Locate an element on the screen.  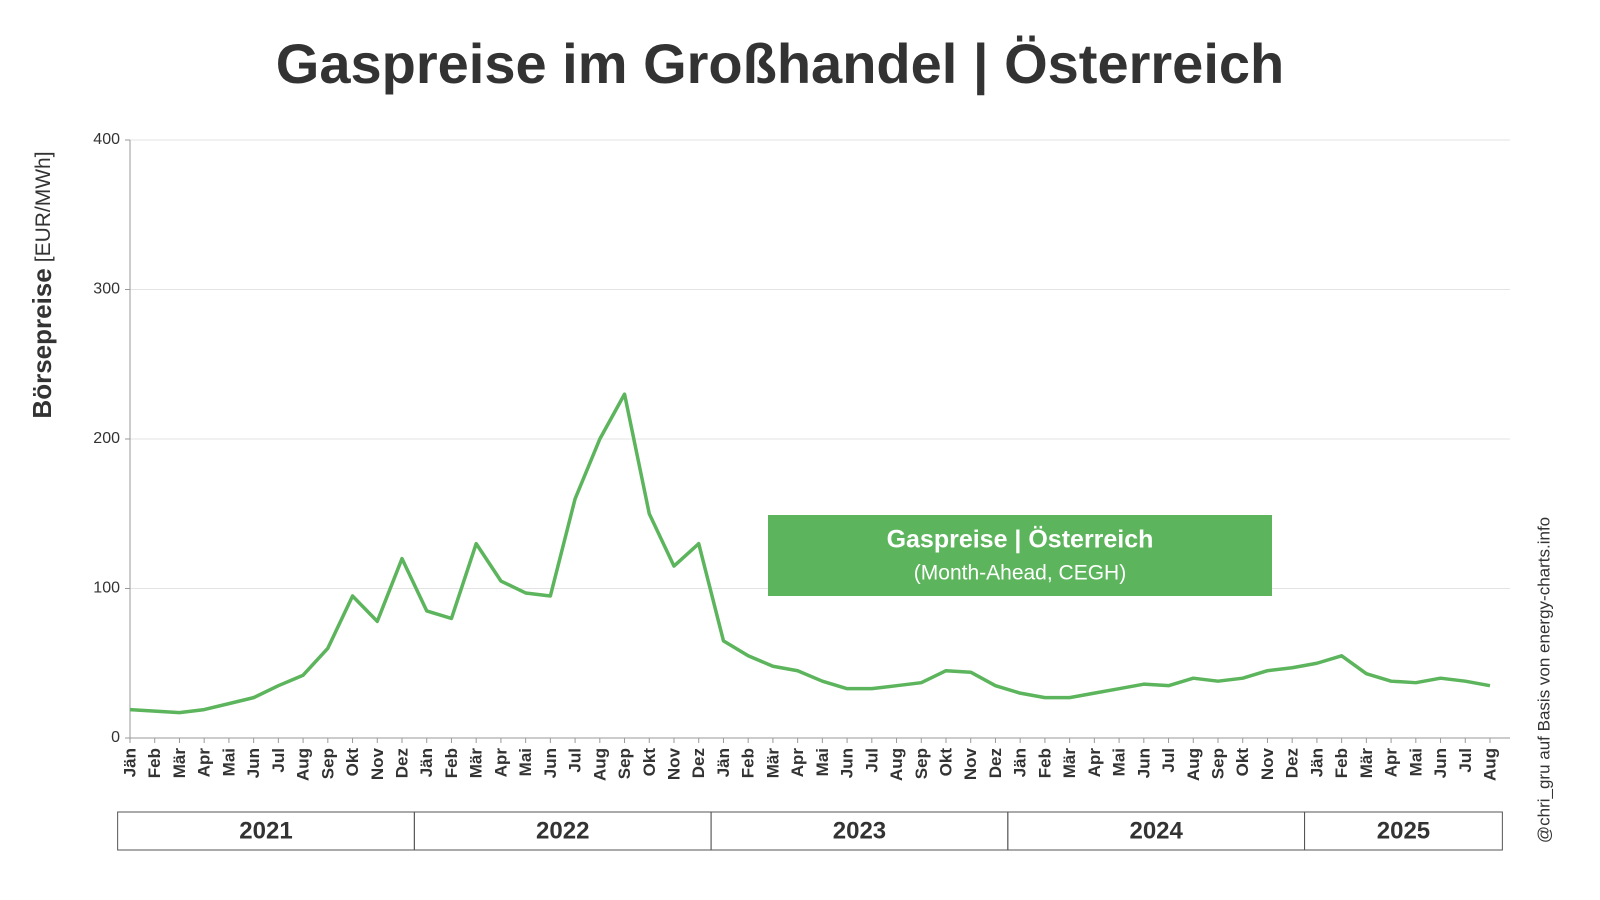
y-axis-label: Börsepreise [EUR/MWh] is located at coordinates (42, 284).